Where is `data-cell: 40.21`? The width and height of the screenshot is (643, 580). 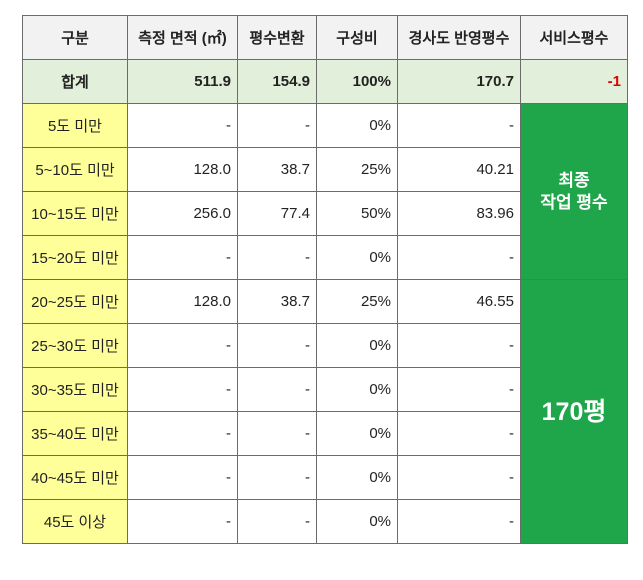
data-cell: 40.21 is located at coordinates (459, 169).